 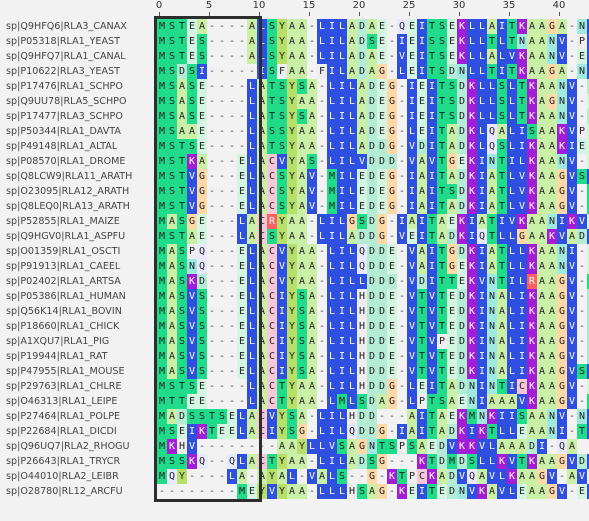 I want to click on sequence-name: sp|O44010|RLA2_LEIBR, so click(x=62, y=476).